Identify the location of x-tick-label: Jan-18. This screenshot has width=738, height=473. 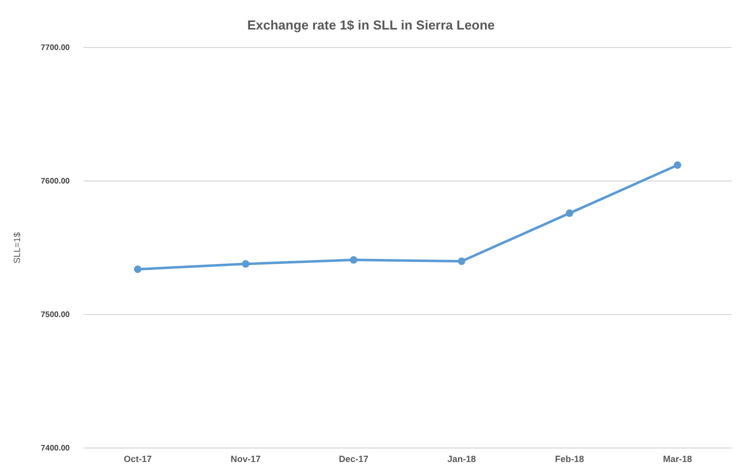
(461, 459).